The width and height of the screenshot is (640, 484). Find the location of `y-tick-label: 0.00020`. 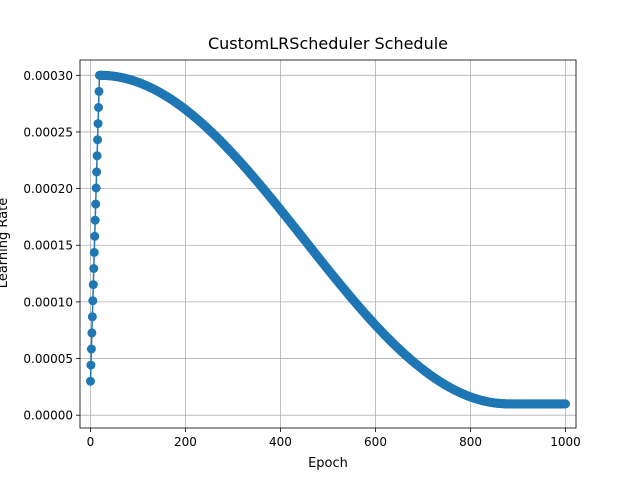

y-tick-label: 0.00020 is located at coordinates (48, 189).